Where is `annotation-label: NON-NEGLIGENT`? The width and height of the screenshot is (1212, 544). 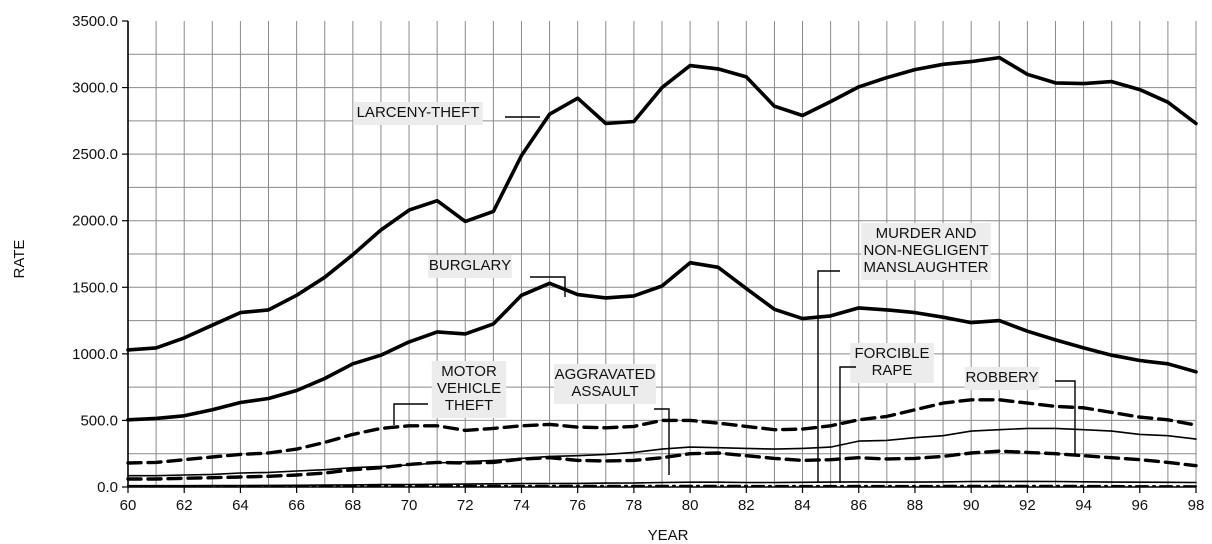 annotation-label: NON-NEGLIGENT is located at coordinates (925, 250).